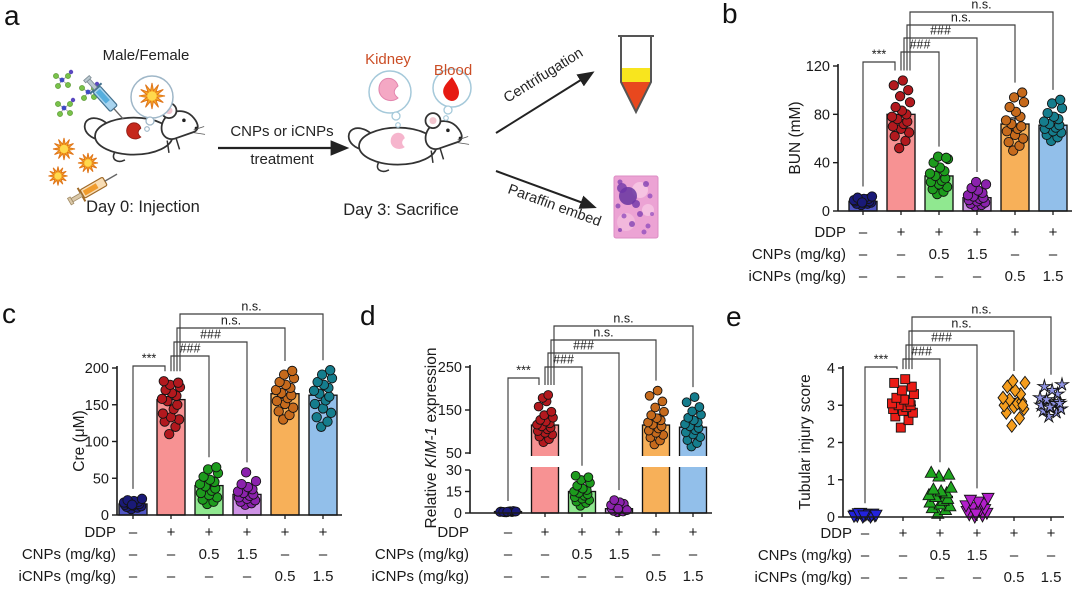 The width and height of the screenshot is (1080, 595). Describe the element at coordinates (184, 120) in the screenshot. I see `mouse-eye` at that location.